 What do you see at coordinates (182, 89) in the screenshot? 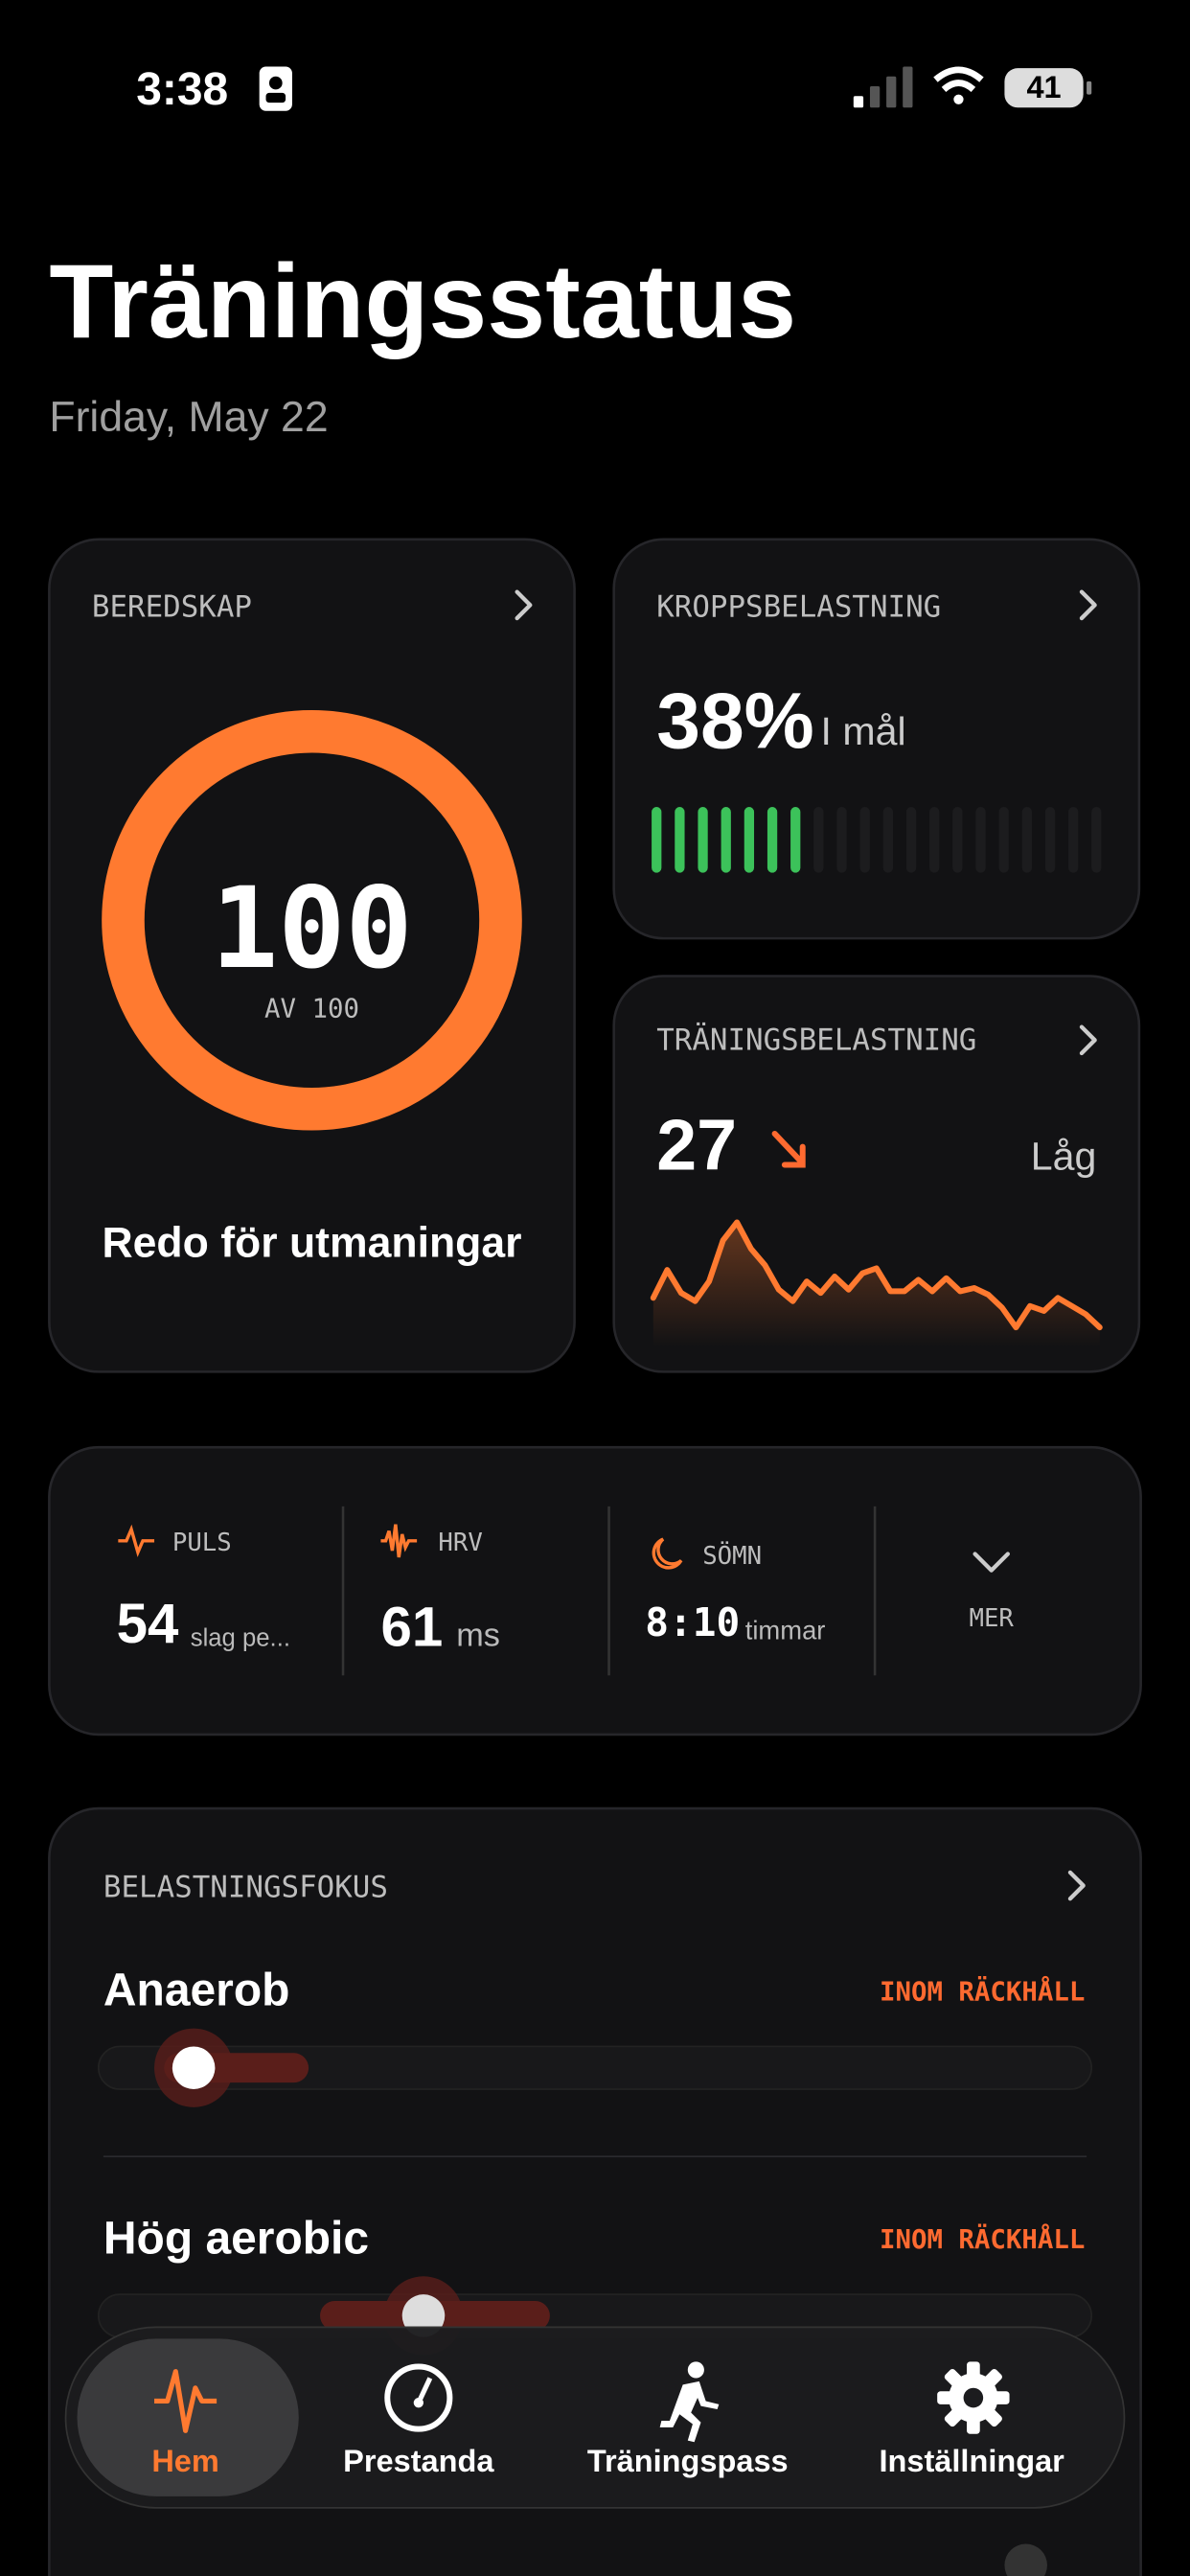
I see `time: 3:38` at bounding box center [182, 89].